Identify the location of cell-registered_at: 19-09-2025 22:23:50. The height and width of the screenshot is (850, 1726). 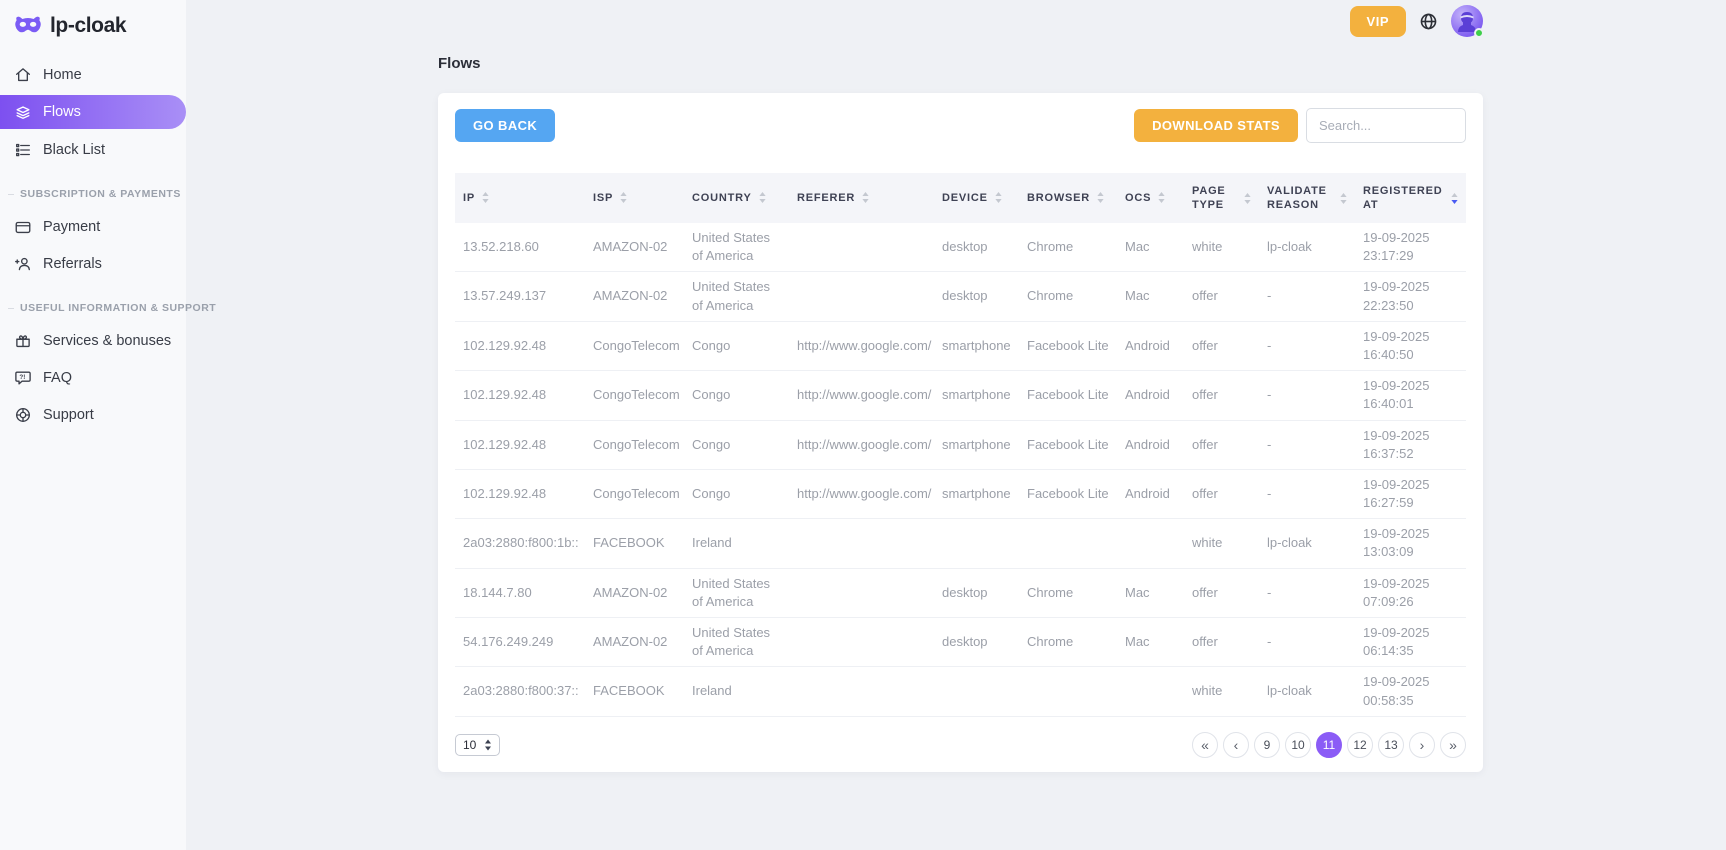
(1410, 296).